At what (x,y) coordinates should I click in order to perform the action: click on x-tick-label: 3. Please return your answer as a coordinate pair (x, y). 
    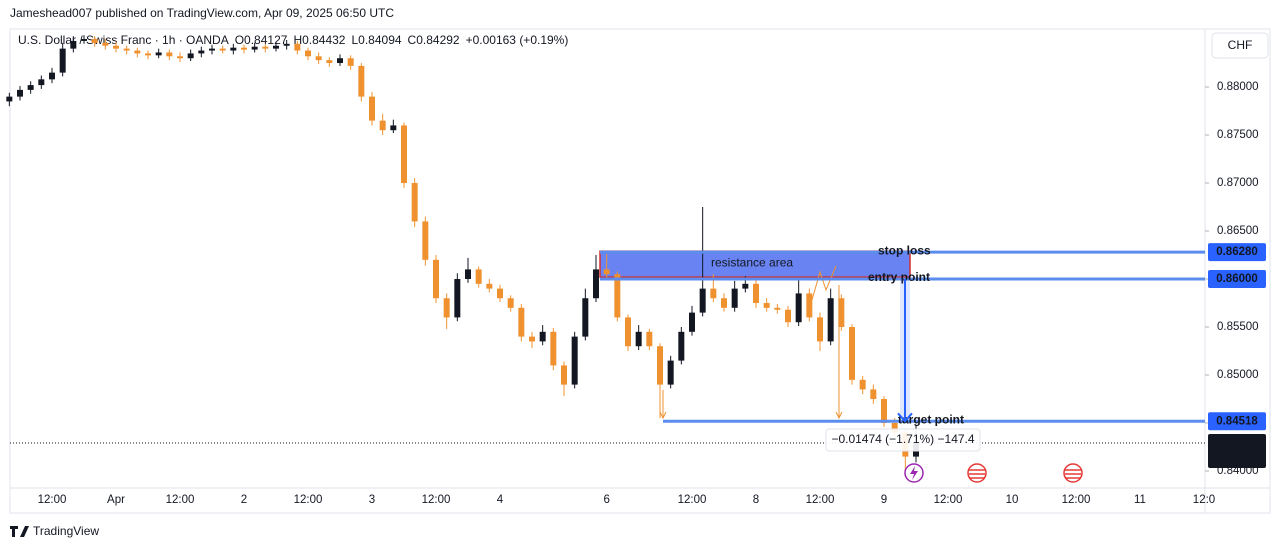
    Looking at the image, I should click on (372, 500).